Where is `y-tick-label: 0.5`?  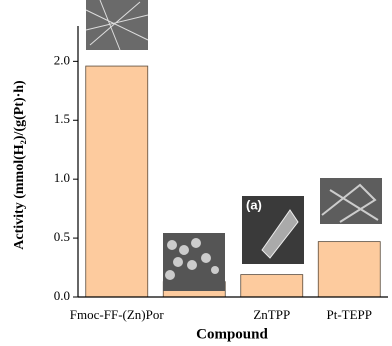
y-tick-label: 0.5 is located at coordinates (62, 236).